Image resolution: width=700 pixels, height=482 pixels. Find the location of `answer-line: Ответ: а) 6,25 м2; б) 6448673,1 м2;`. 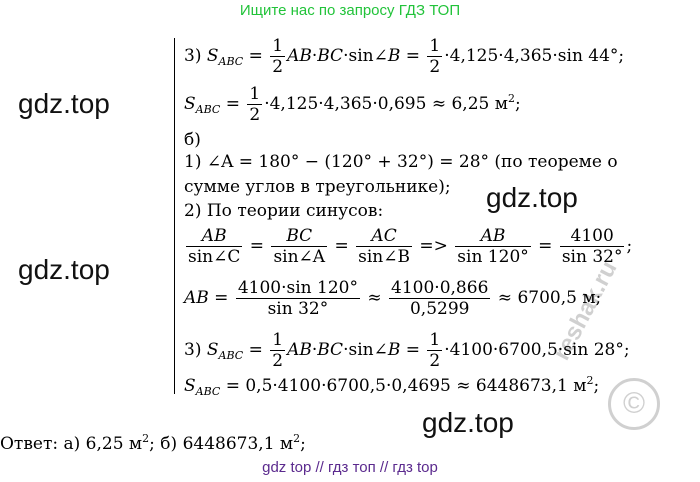

answer-line: Ответ: а) 6,25 м2; б) 6448673,1 м2; is located at coordinates (153, 443).